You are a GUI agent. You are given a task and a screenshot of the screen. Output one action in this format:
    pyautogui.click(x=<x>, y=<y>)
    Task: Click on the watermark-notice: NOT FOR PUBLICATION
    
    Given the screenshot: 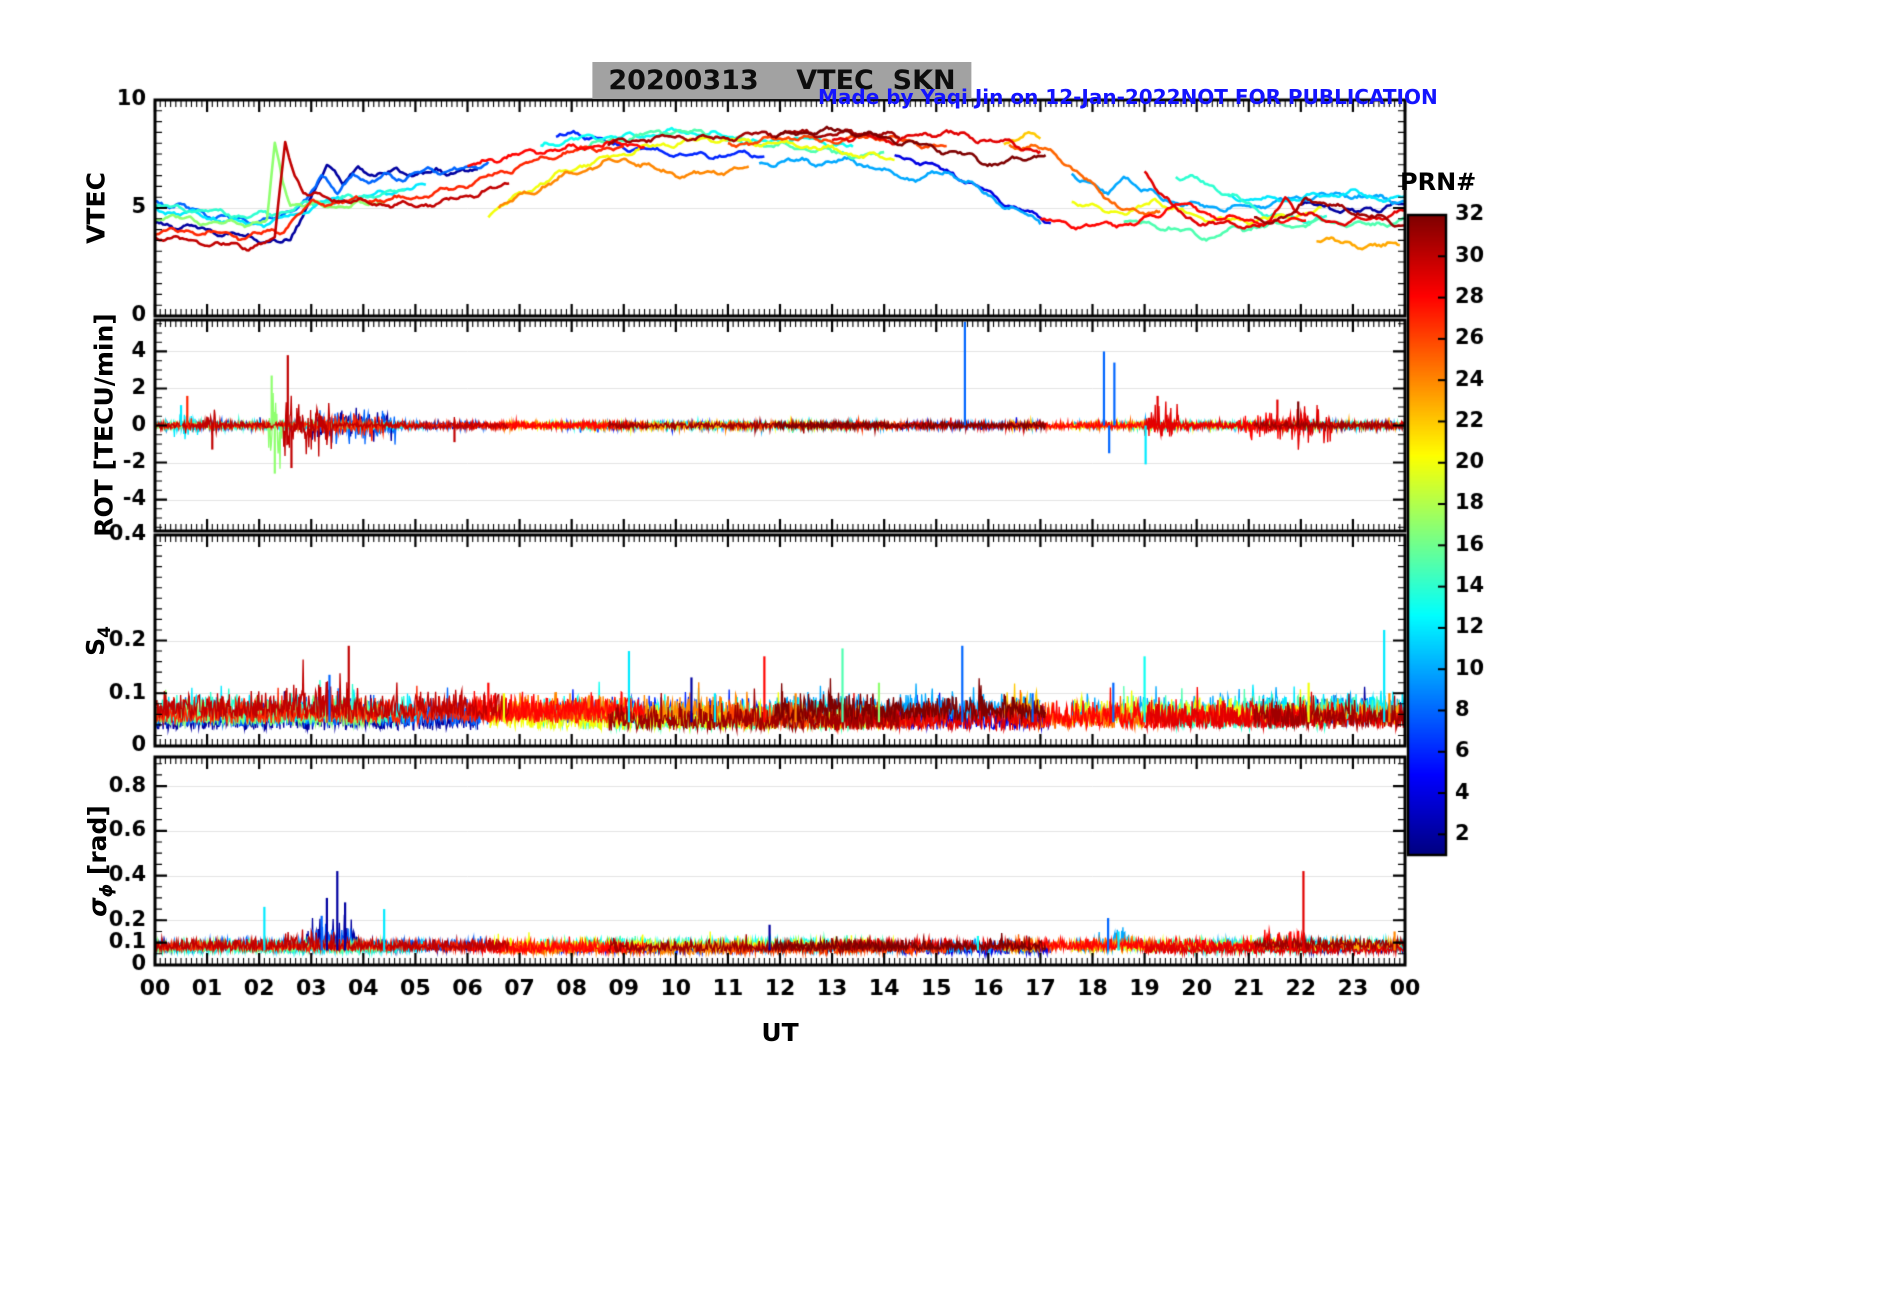 What is the action you would take?
    pyautogui.click(x=1309, y=97)
    